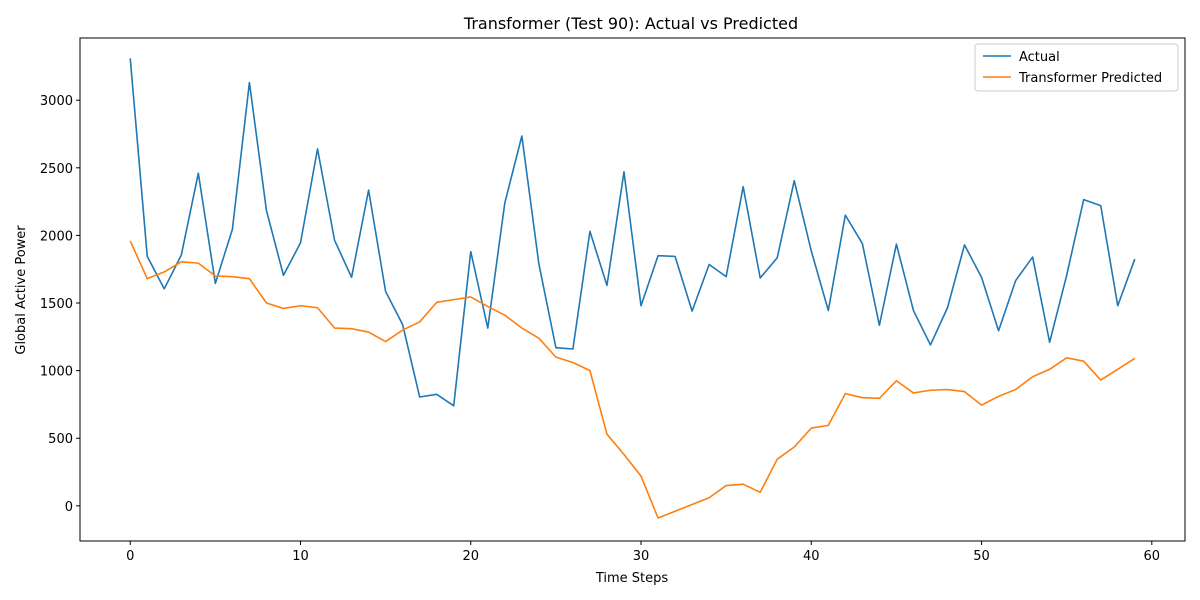 The width and height of the screenshot is (1200, 600). I want to click on legend-box, so click(1076, 67).